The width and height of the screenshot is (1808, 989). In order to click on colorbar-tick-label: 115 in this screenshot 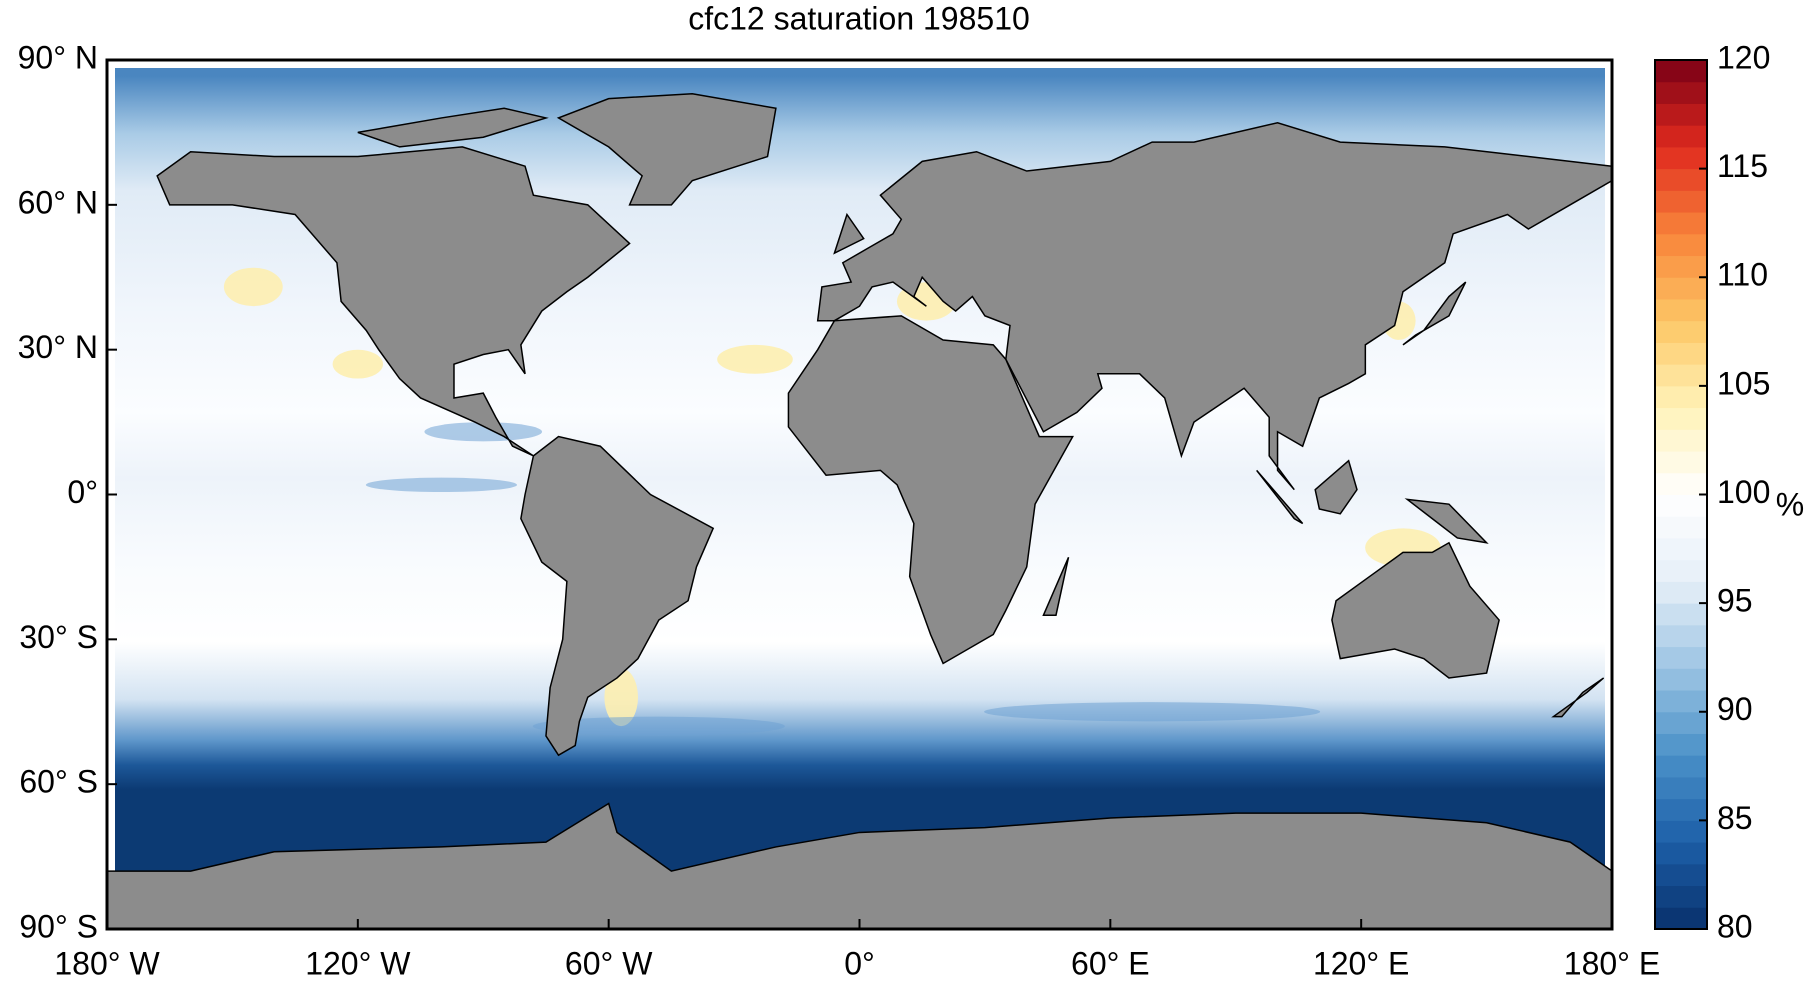, I will do `click(1742, 166)`.